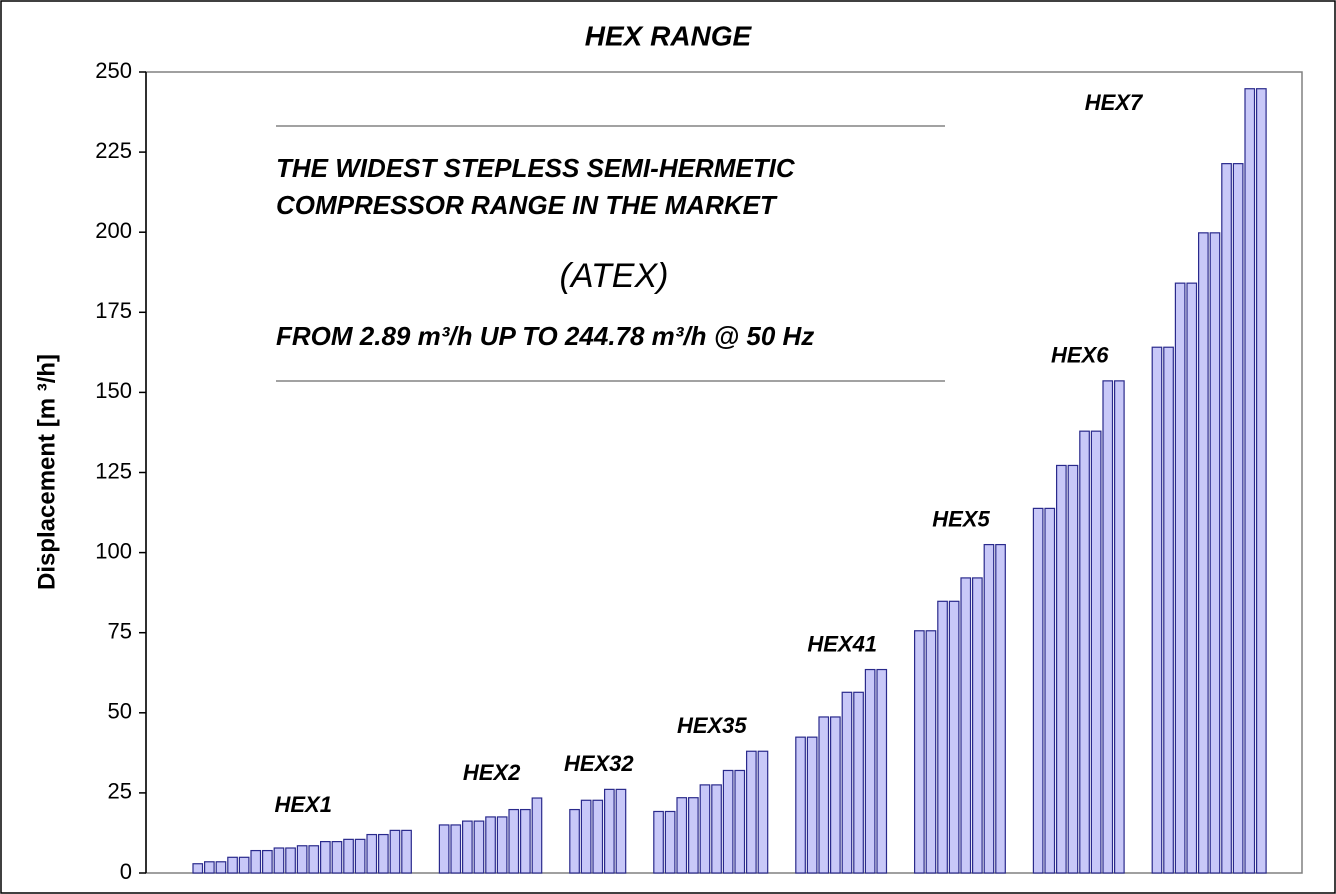  I want to click on group-label: HEX41, so click(842, 643).